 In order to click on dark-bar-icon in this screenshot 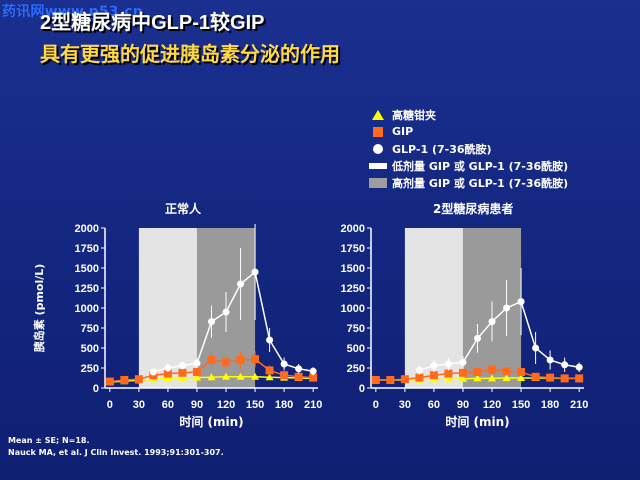, I will do `click(378, 182)`.